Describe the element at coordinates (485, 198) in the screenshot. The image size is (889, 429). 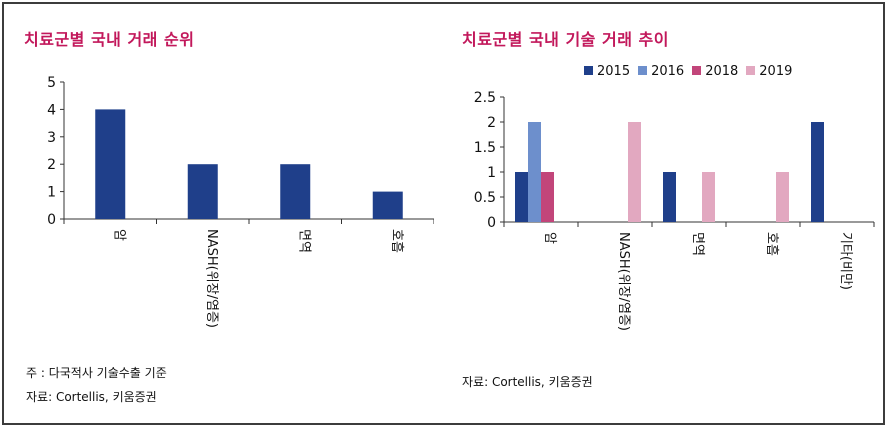
I see `y-tick-label: 0.5` at that location.